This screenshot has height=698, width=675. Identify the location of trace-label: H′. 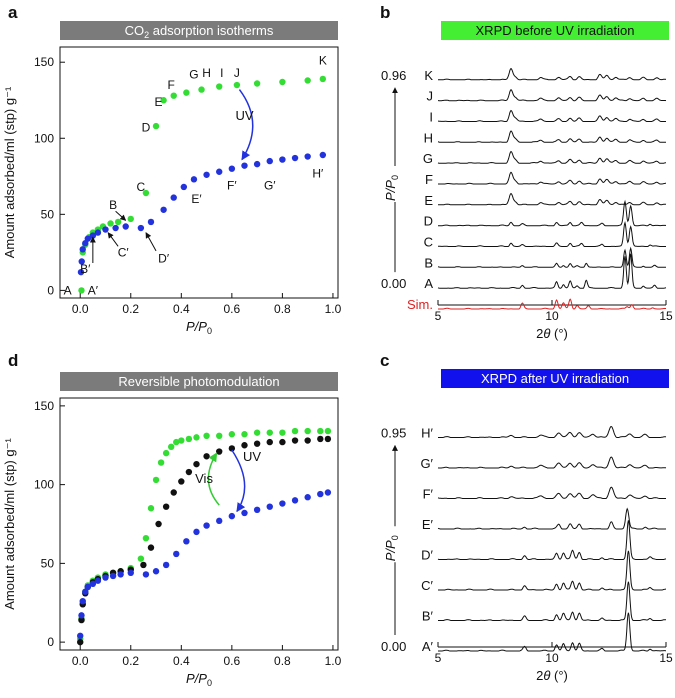
(427, 433).